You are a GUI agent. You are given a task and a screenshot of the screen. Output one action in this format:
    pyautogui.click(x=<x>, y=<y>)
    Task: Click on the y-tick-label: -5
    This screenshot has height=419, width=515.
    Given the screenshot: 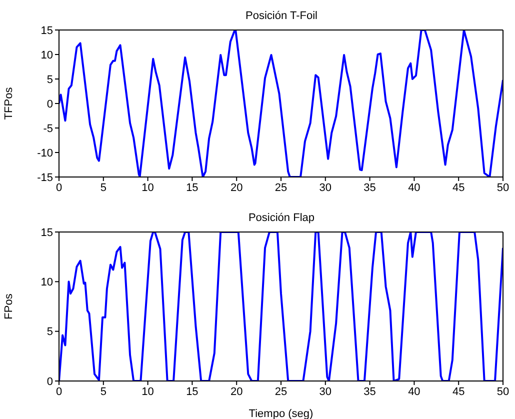 What is the action you would take?
    pyautogui.click(x=48, y=128)
    